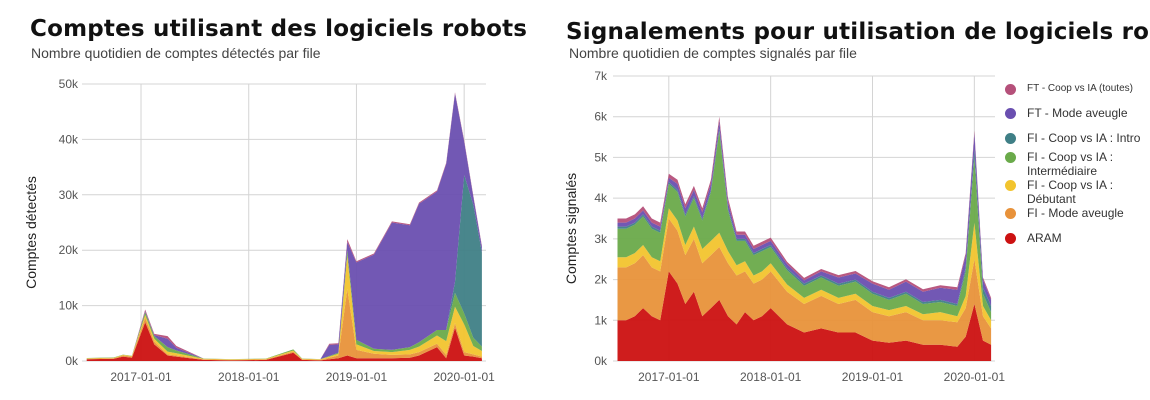 This screenshot has height=400, width=1150. What do you see at coordinates (1010, 113) in the screenshot?
I see `legend-swatch-ft-mode-aveugle` at bounding box center [1010, 113].